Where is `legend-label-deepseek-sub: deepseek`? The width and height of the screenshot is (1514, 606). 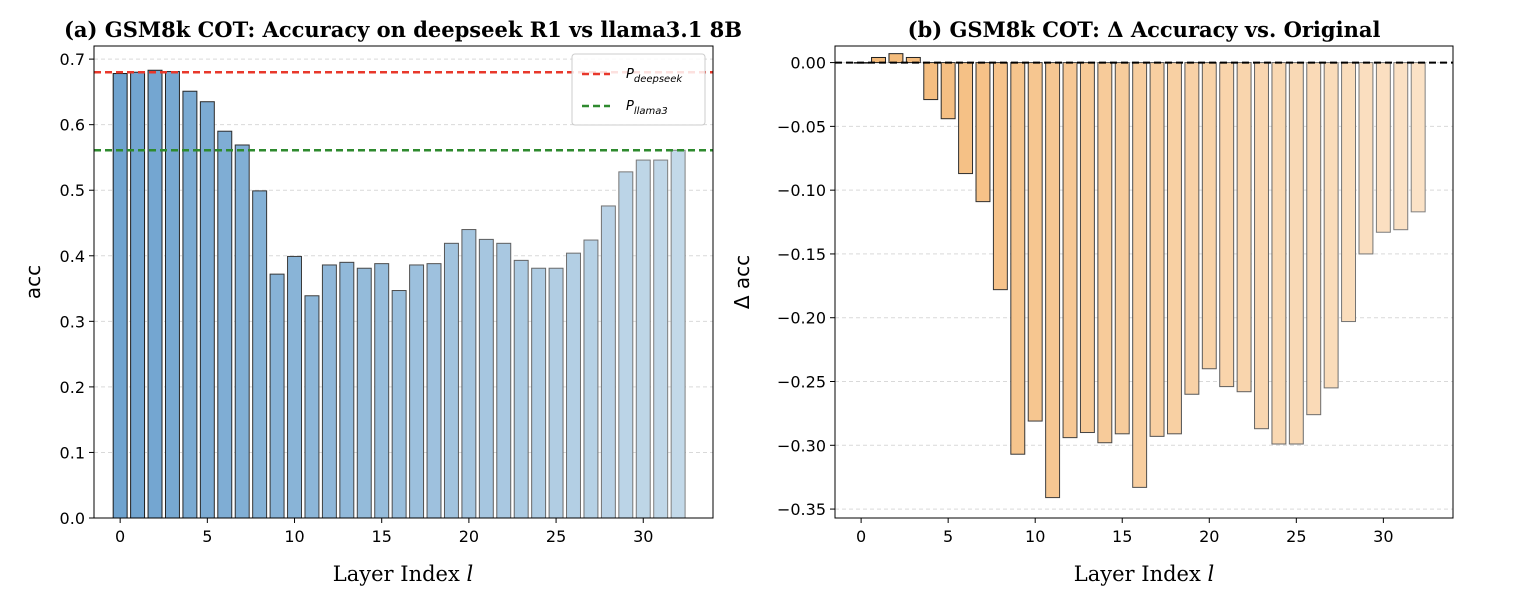 legend-label-deepseek-sub: deepseek is located at coordinates (659, 79).